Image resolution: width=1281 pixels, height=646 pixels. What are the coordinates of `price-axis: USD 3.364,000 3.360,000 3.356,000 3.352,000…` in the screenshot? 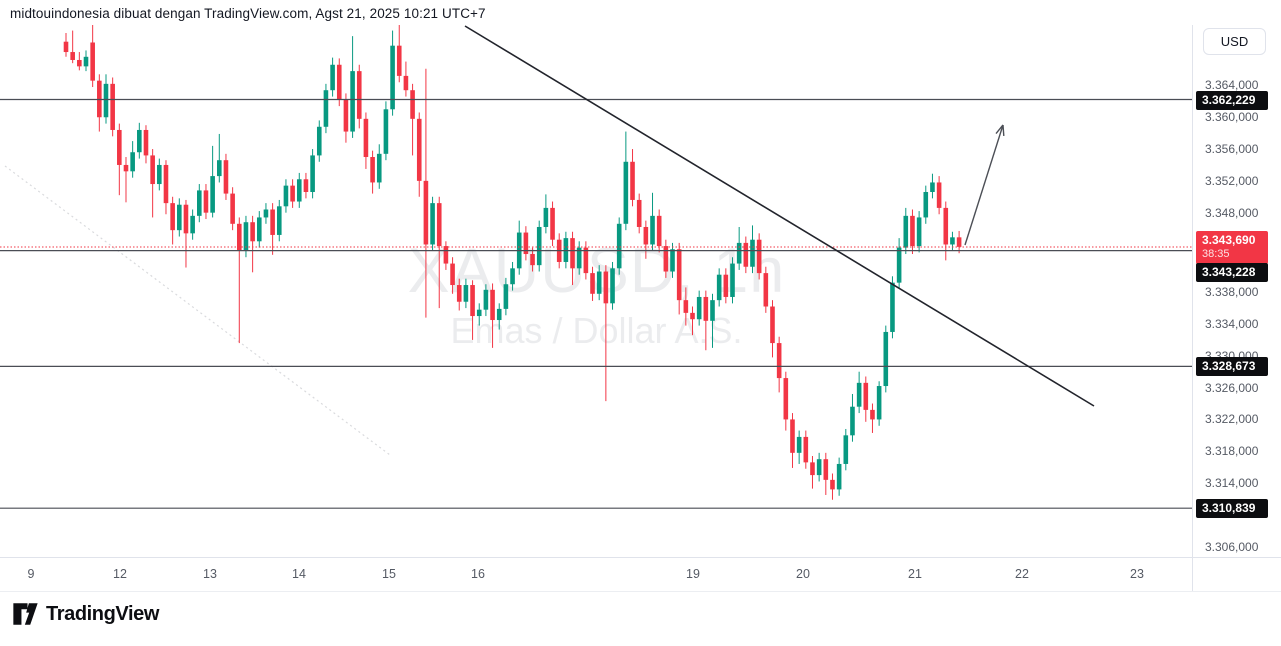 It's located at (1237, 308).